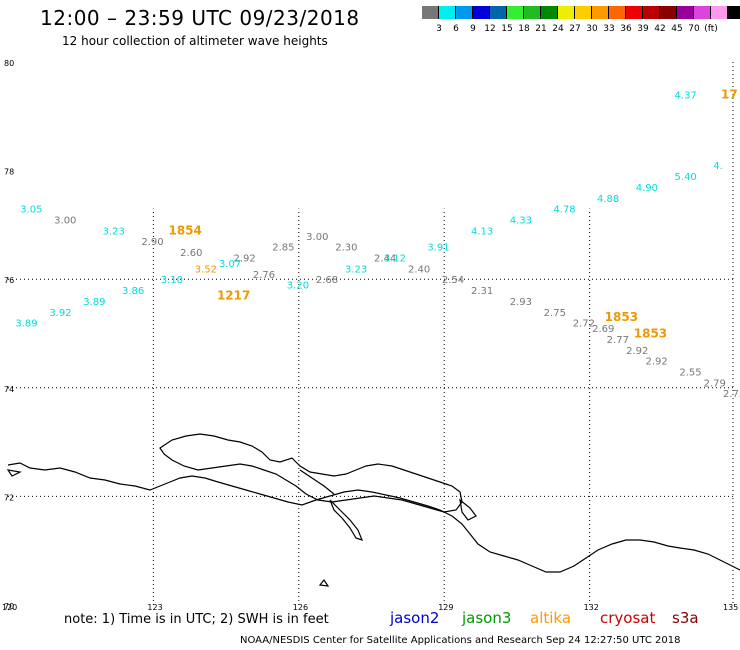 This screenshot has width=740, height=650. What do you see at coordinates (677, 29) in the screenshot?
I see `color-scale-label: 45` at bounding box center [677, 29].